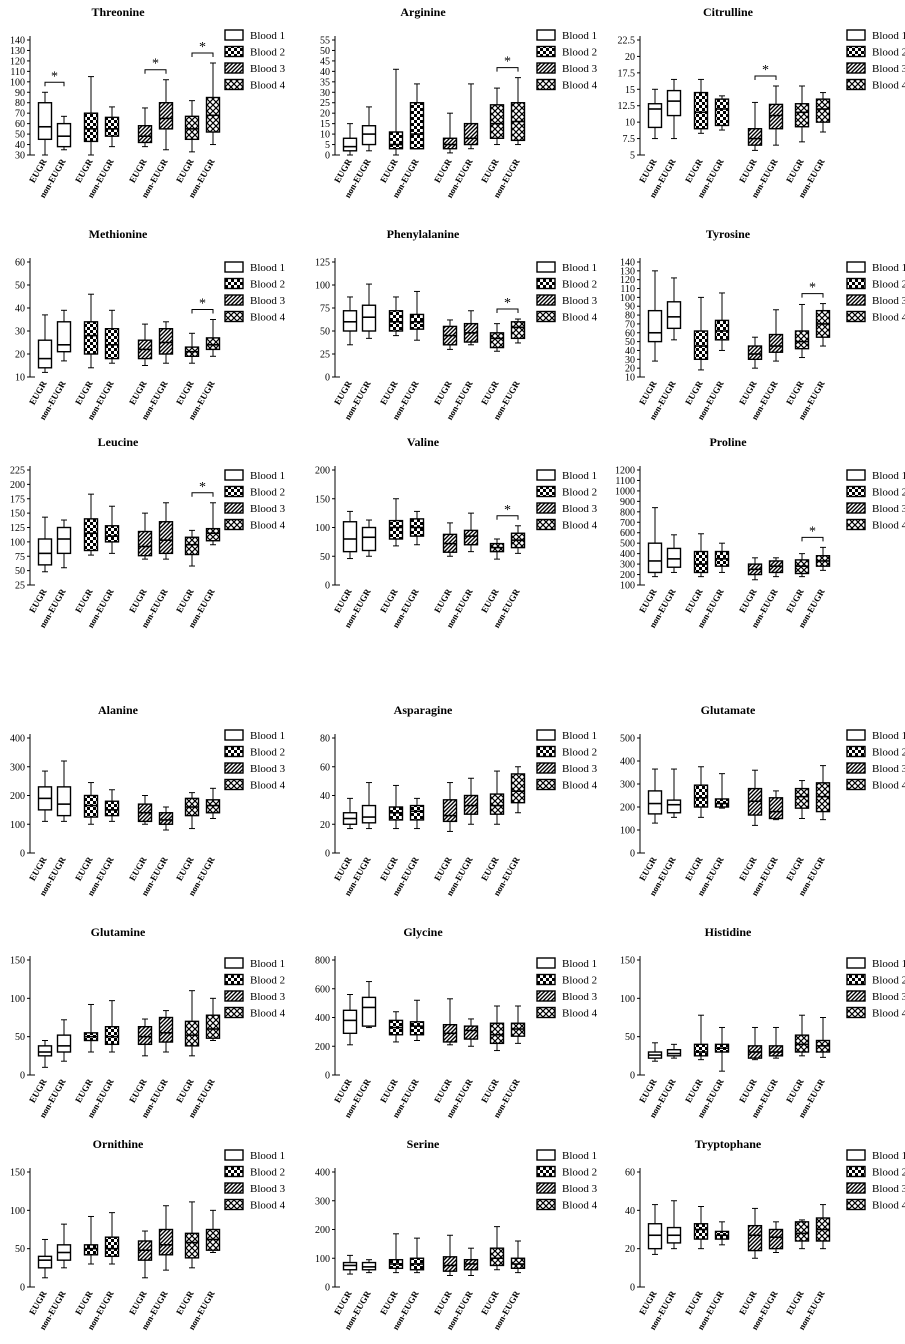 Image resolution: width=905 pixels, height=1344 pixels. I want to click on y-tick-label: 150, so click(322, 499).